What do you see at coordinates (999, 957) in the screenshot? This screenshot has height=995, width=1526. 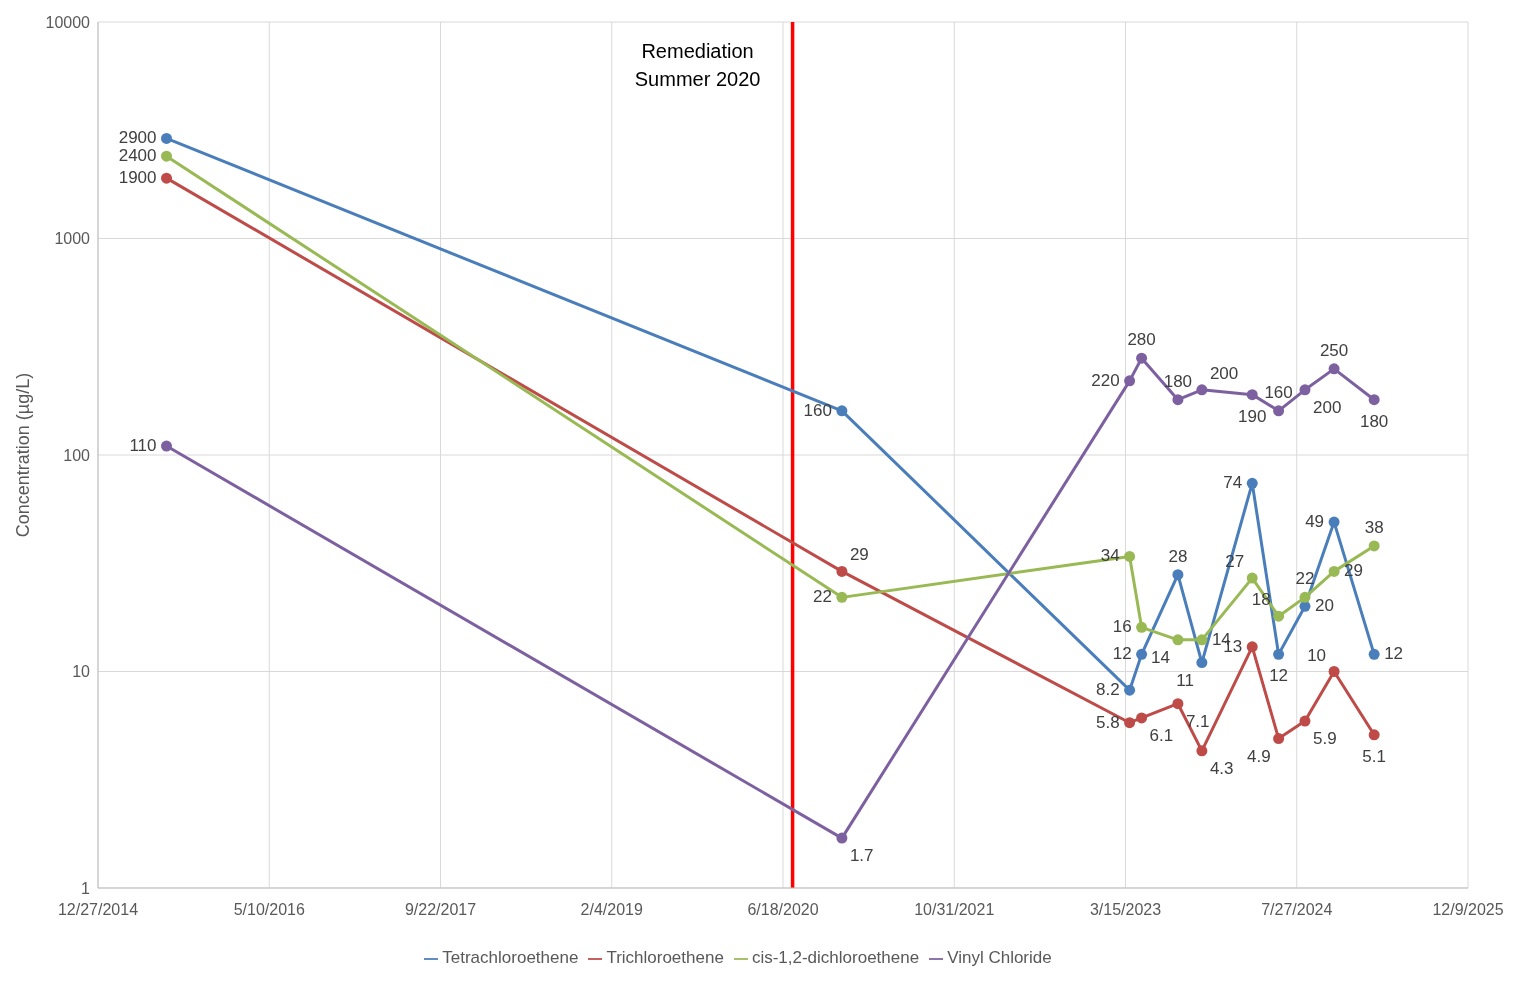 I see `legend-label: Vinyl Chloride` at bounding box center [999, 957].